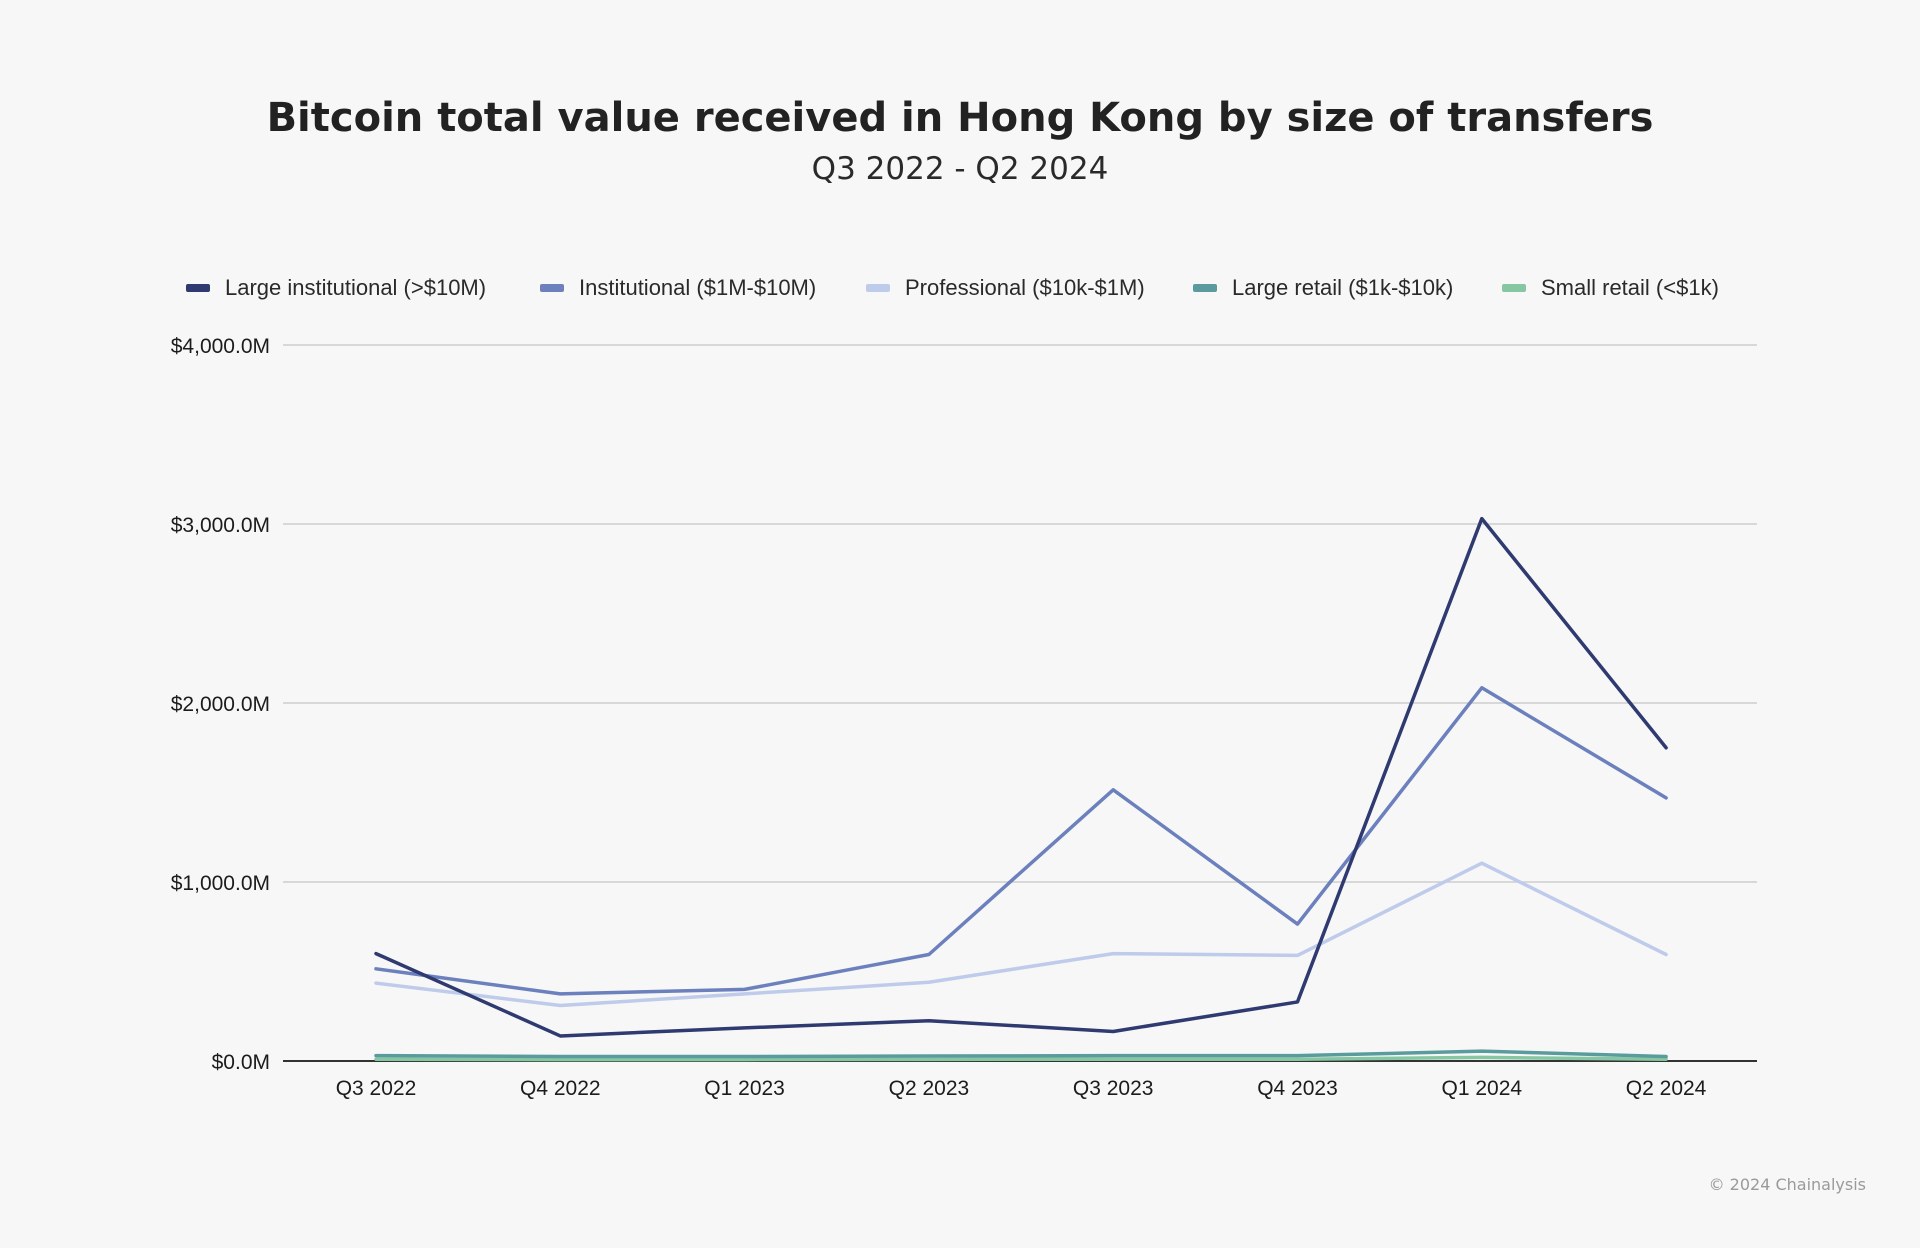  I want to click on chart-subtitle: Q3 2022 - Q2 2024, so click(960, 169).